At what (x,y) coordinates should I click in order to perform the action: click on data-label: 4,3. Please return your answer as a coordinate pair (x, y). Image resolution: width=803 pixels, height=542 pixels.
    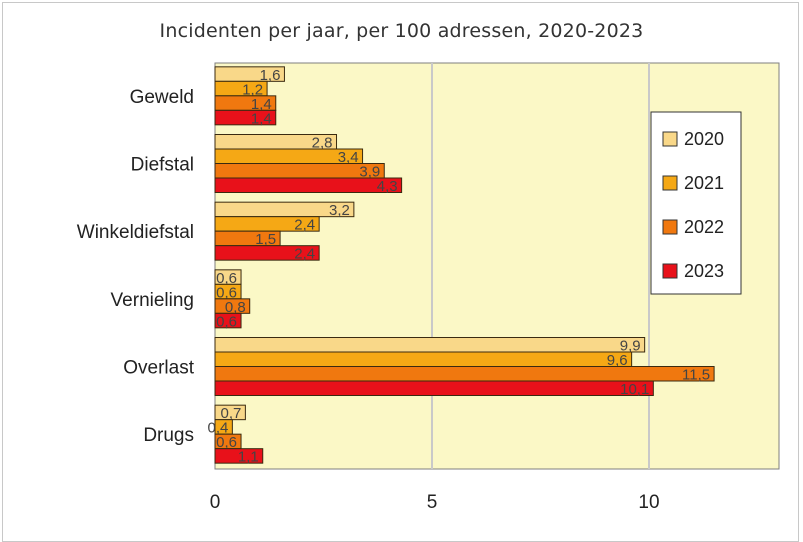
    Looking at the image, I should click on (387, 186).